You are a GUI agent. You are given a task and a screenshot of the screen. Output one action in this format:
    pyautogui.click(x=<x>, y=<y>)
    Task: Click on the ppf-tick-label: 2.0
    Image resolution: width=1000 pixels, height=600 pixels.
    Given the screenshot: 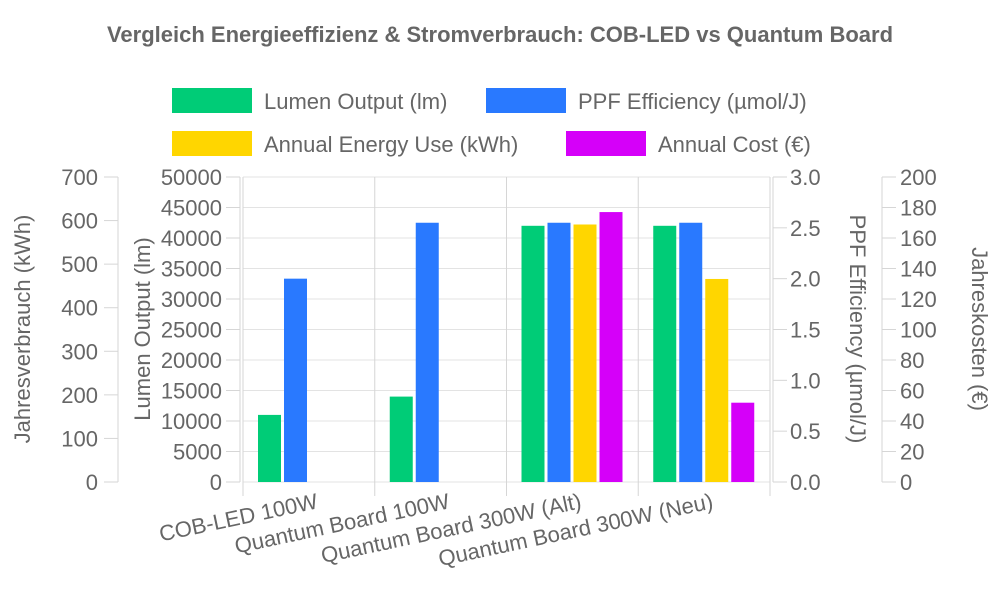 What is the action you would take?
    pyautogui.click(x=805, y=279)
    